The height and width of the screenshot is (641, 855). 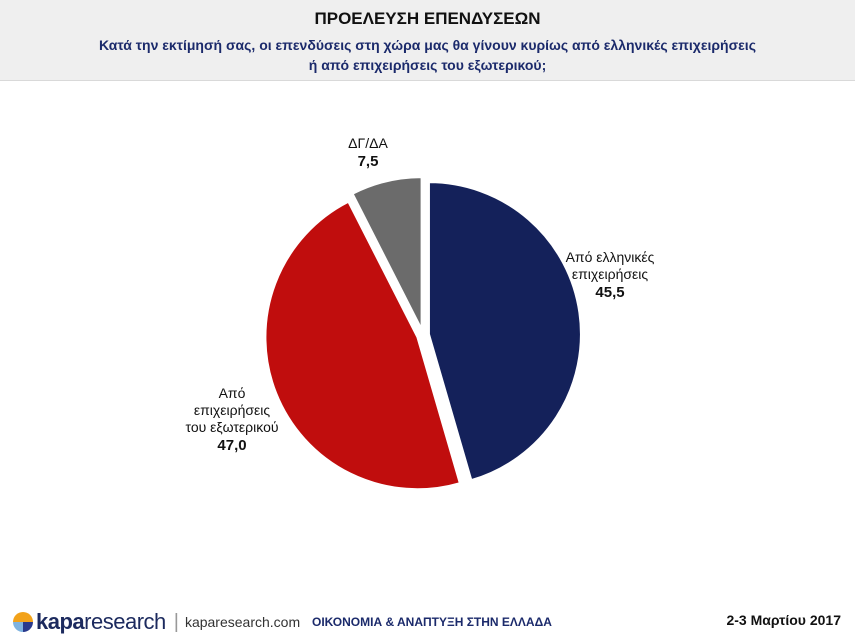 What do you see at coordinates (125, 621) in the screenshot?
I see `logo-light-text: research` at bounding box center [125, 621].